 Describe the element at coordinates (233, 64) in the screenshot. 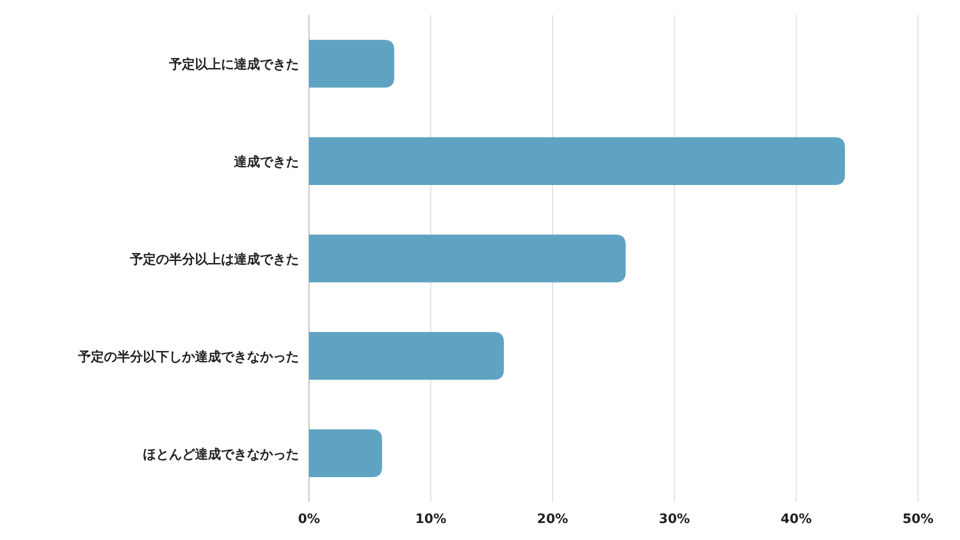

I see `y-tick-label: 予定以上に達成できた` at that location.